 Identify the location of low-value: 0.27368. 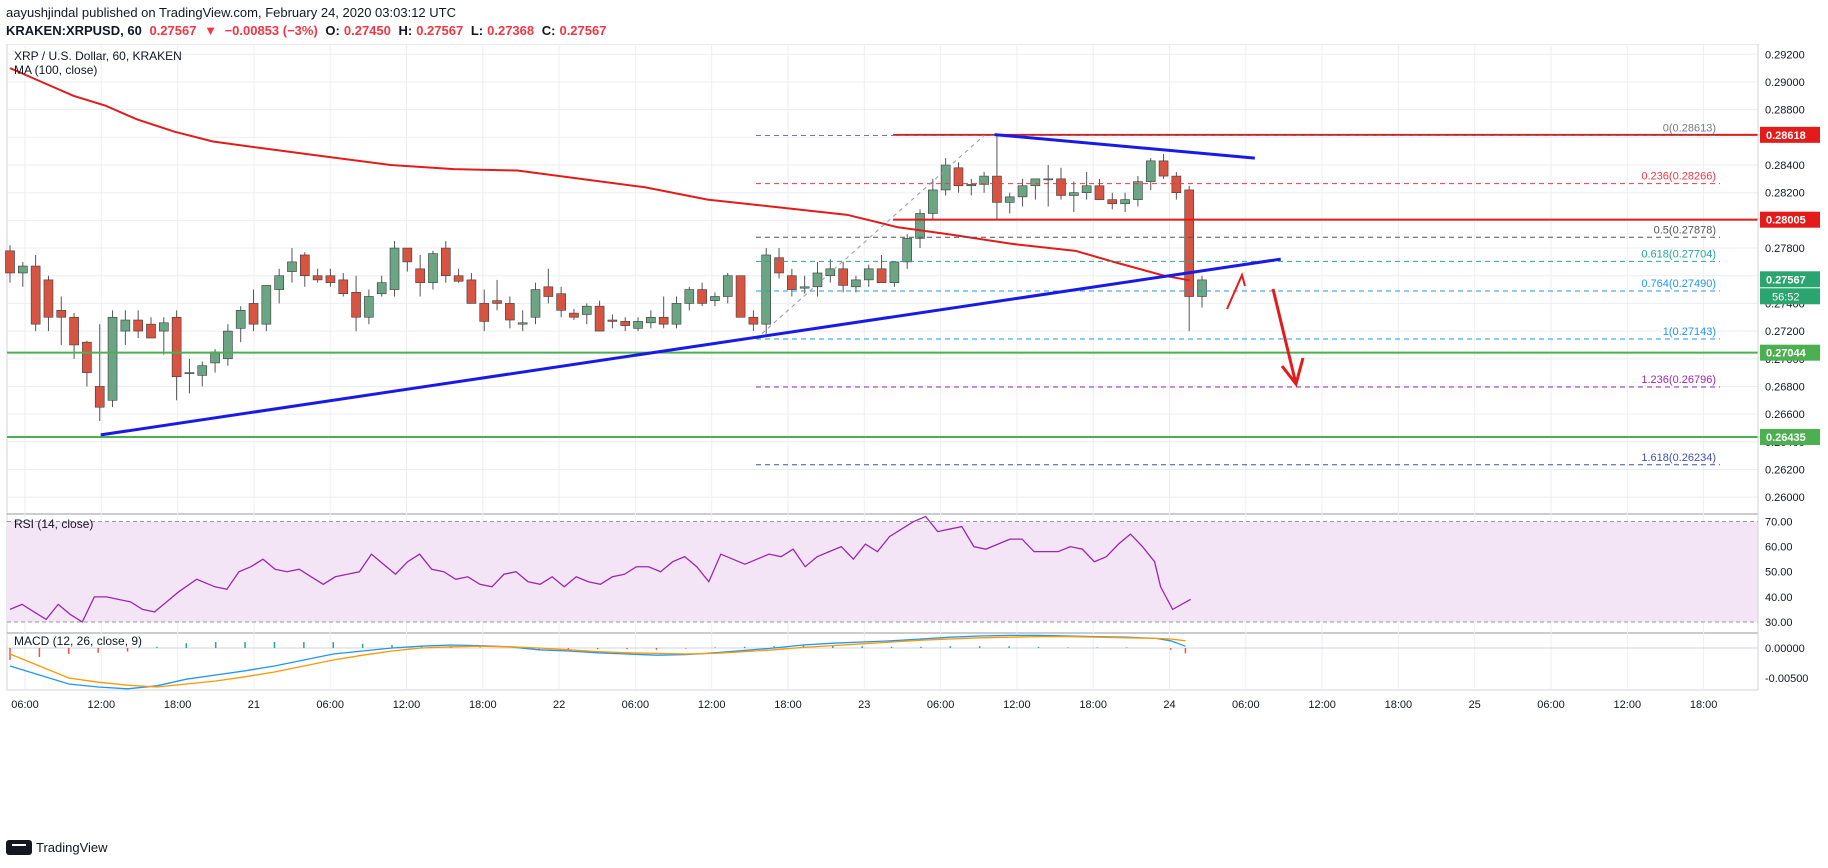
(511, 30).